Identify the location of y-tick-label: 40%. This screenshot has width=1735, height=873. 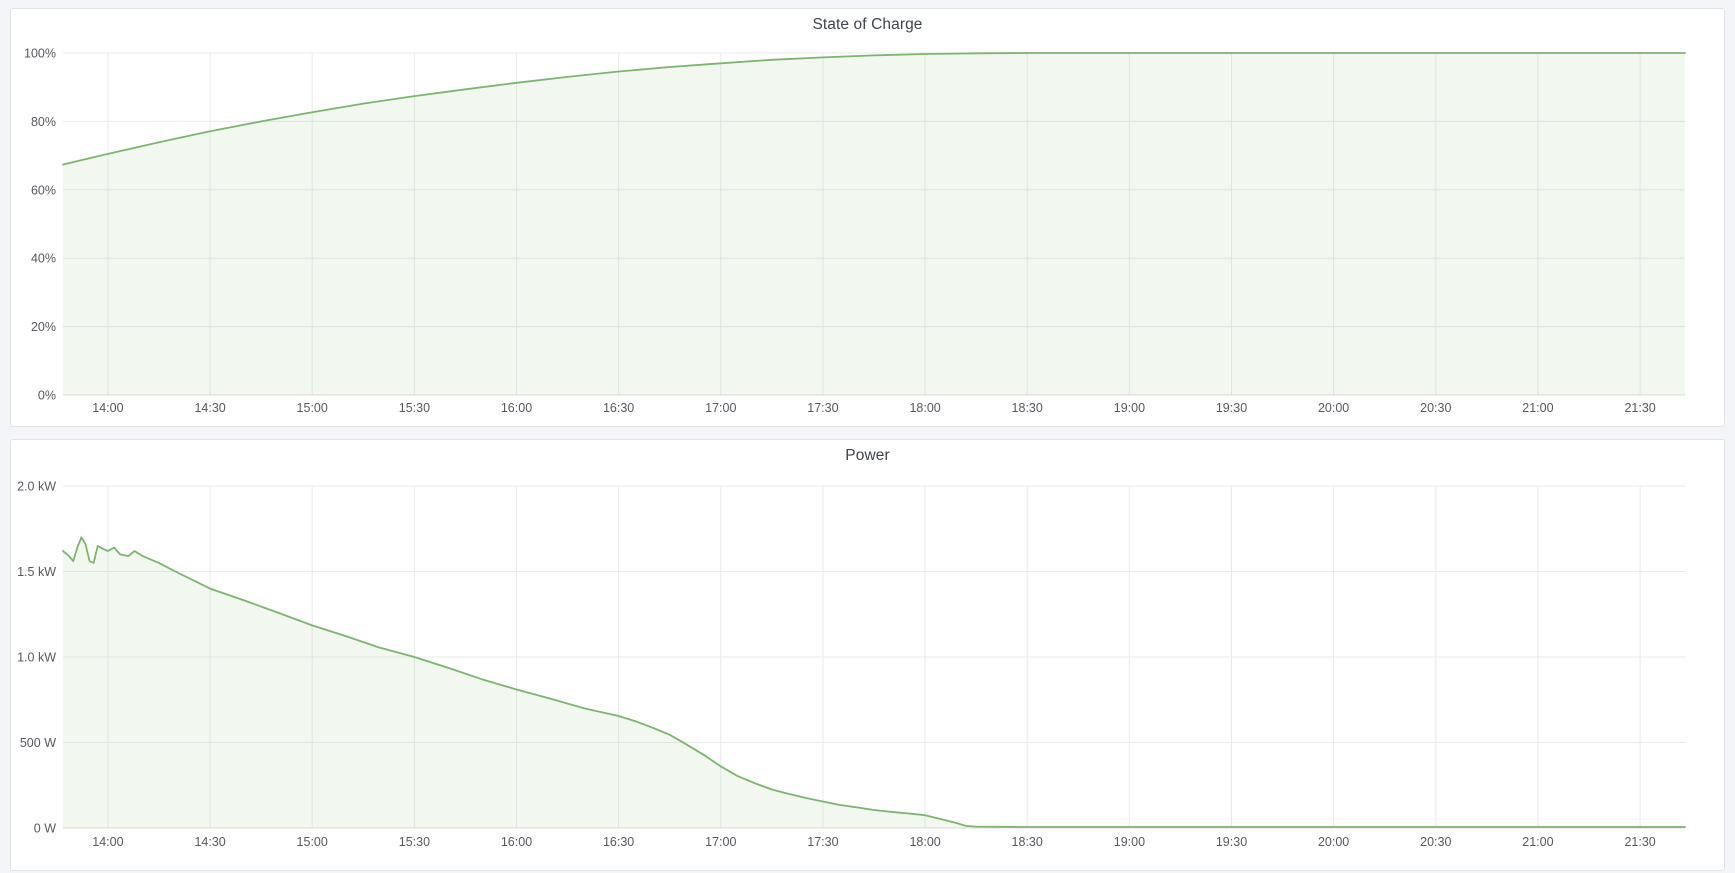
(43, 259).